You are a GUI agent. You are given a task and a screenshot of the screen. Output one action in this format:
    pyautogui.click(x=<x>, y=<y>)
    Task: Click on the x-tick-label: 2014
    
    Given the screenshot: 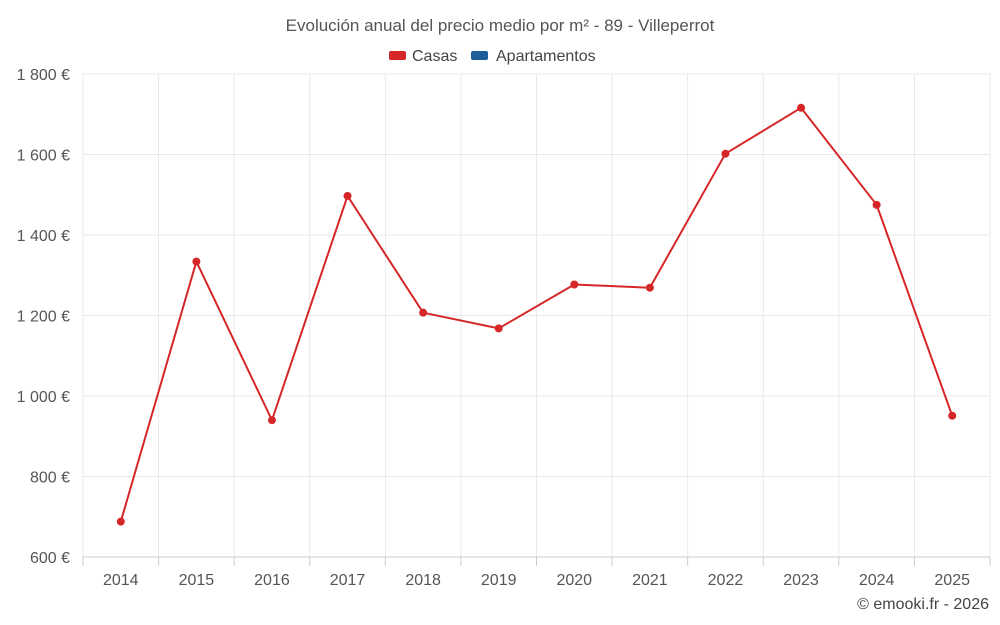 What is the action you would take?
    pyautogui.click(x=121, y=580)
    